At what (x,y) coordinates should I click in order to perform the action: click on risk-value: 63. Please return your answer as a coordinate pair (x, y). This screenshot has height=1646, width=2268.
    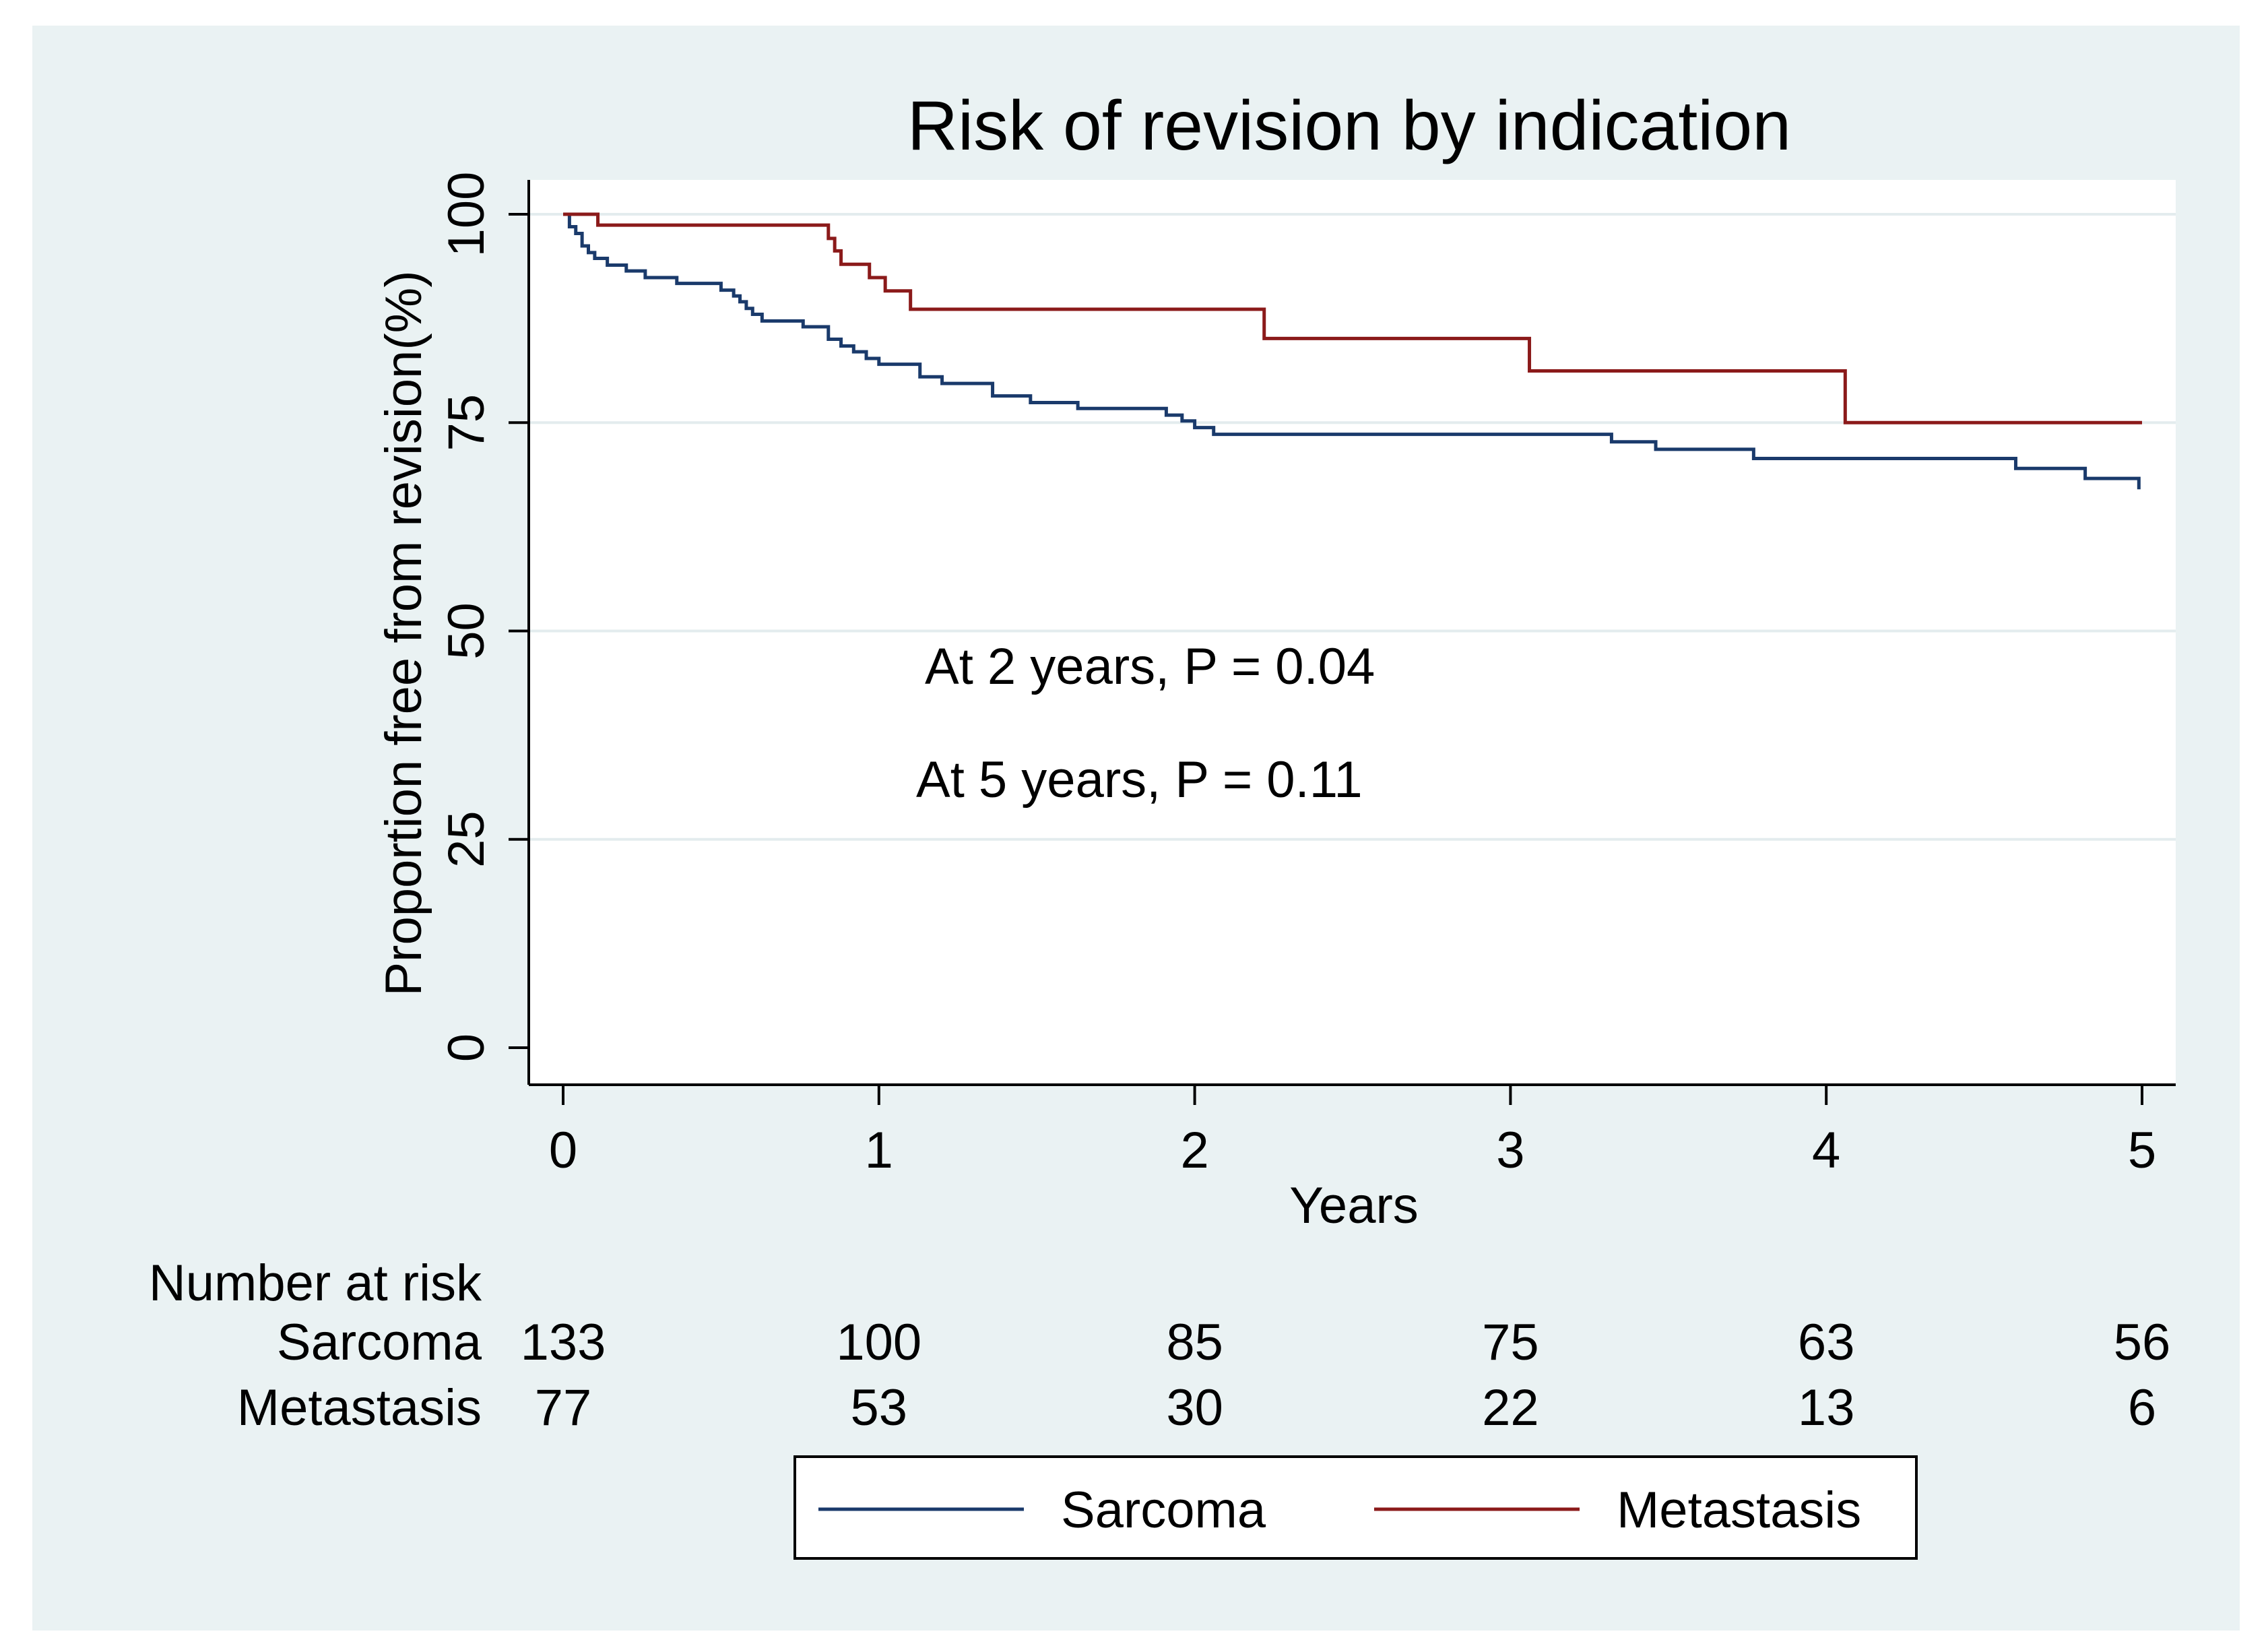
    Looking at the image, I should click on (1826, 1342).